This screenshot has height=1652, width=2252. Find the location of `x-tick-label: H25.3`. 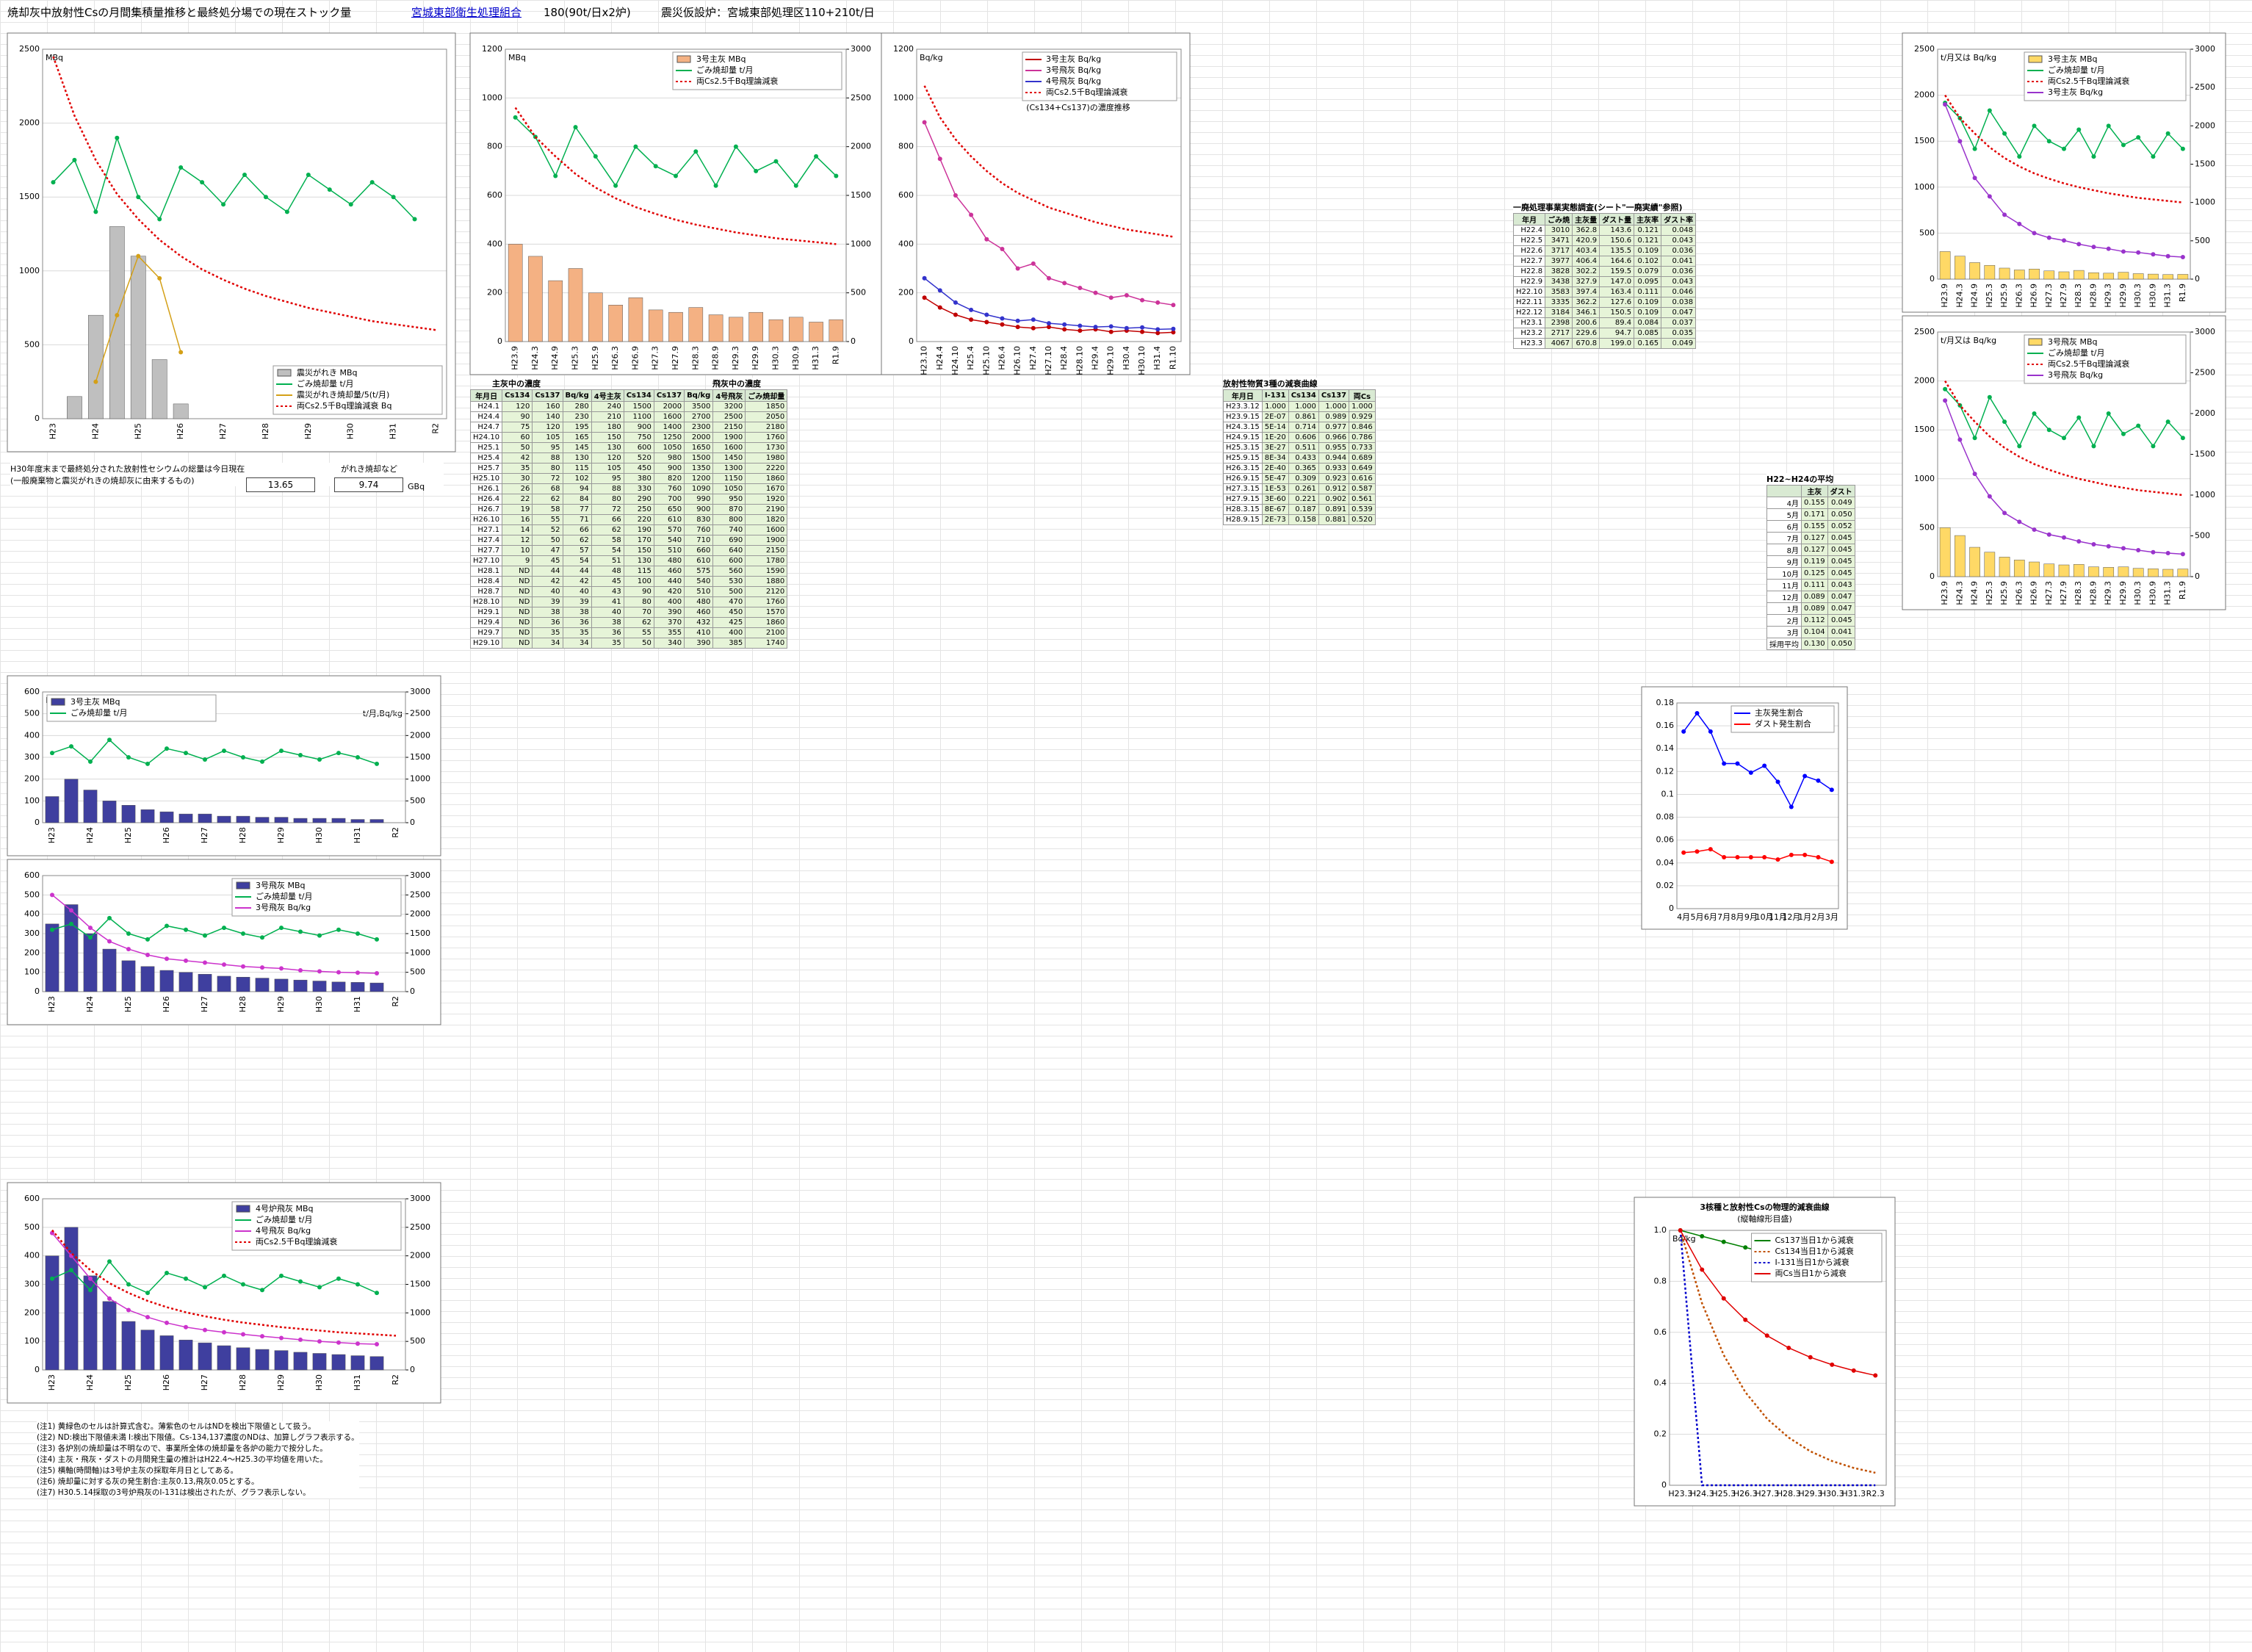

x-tick-label: H25.3 is located at coordinates (1989, 296).